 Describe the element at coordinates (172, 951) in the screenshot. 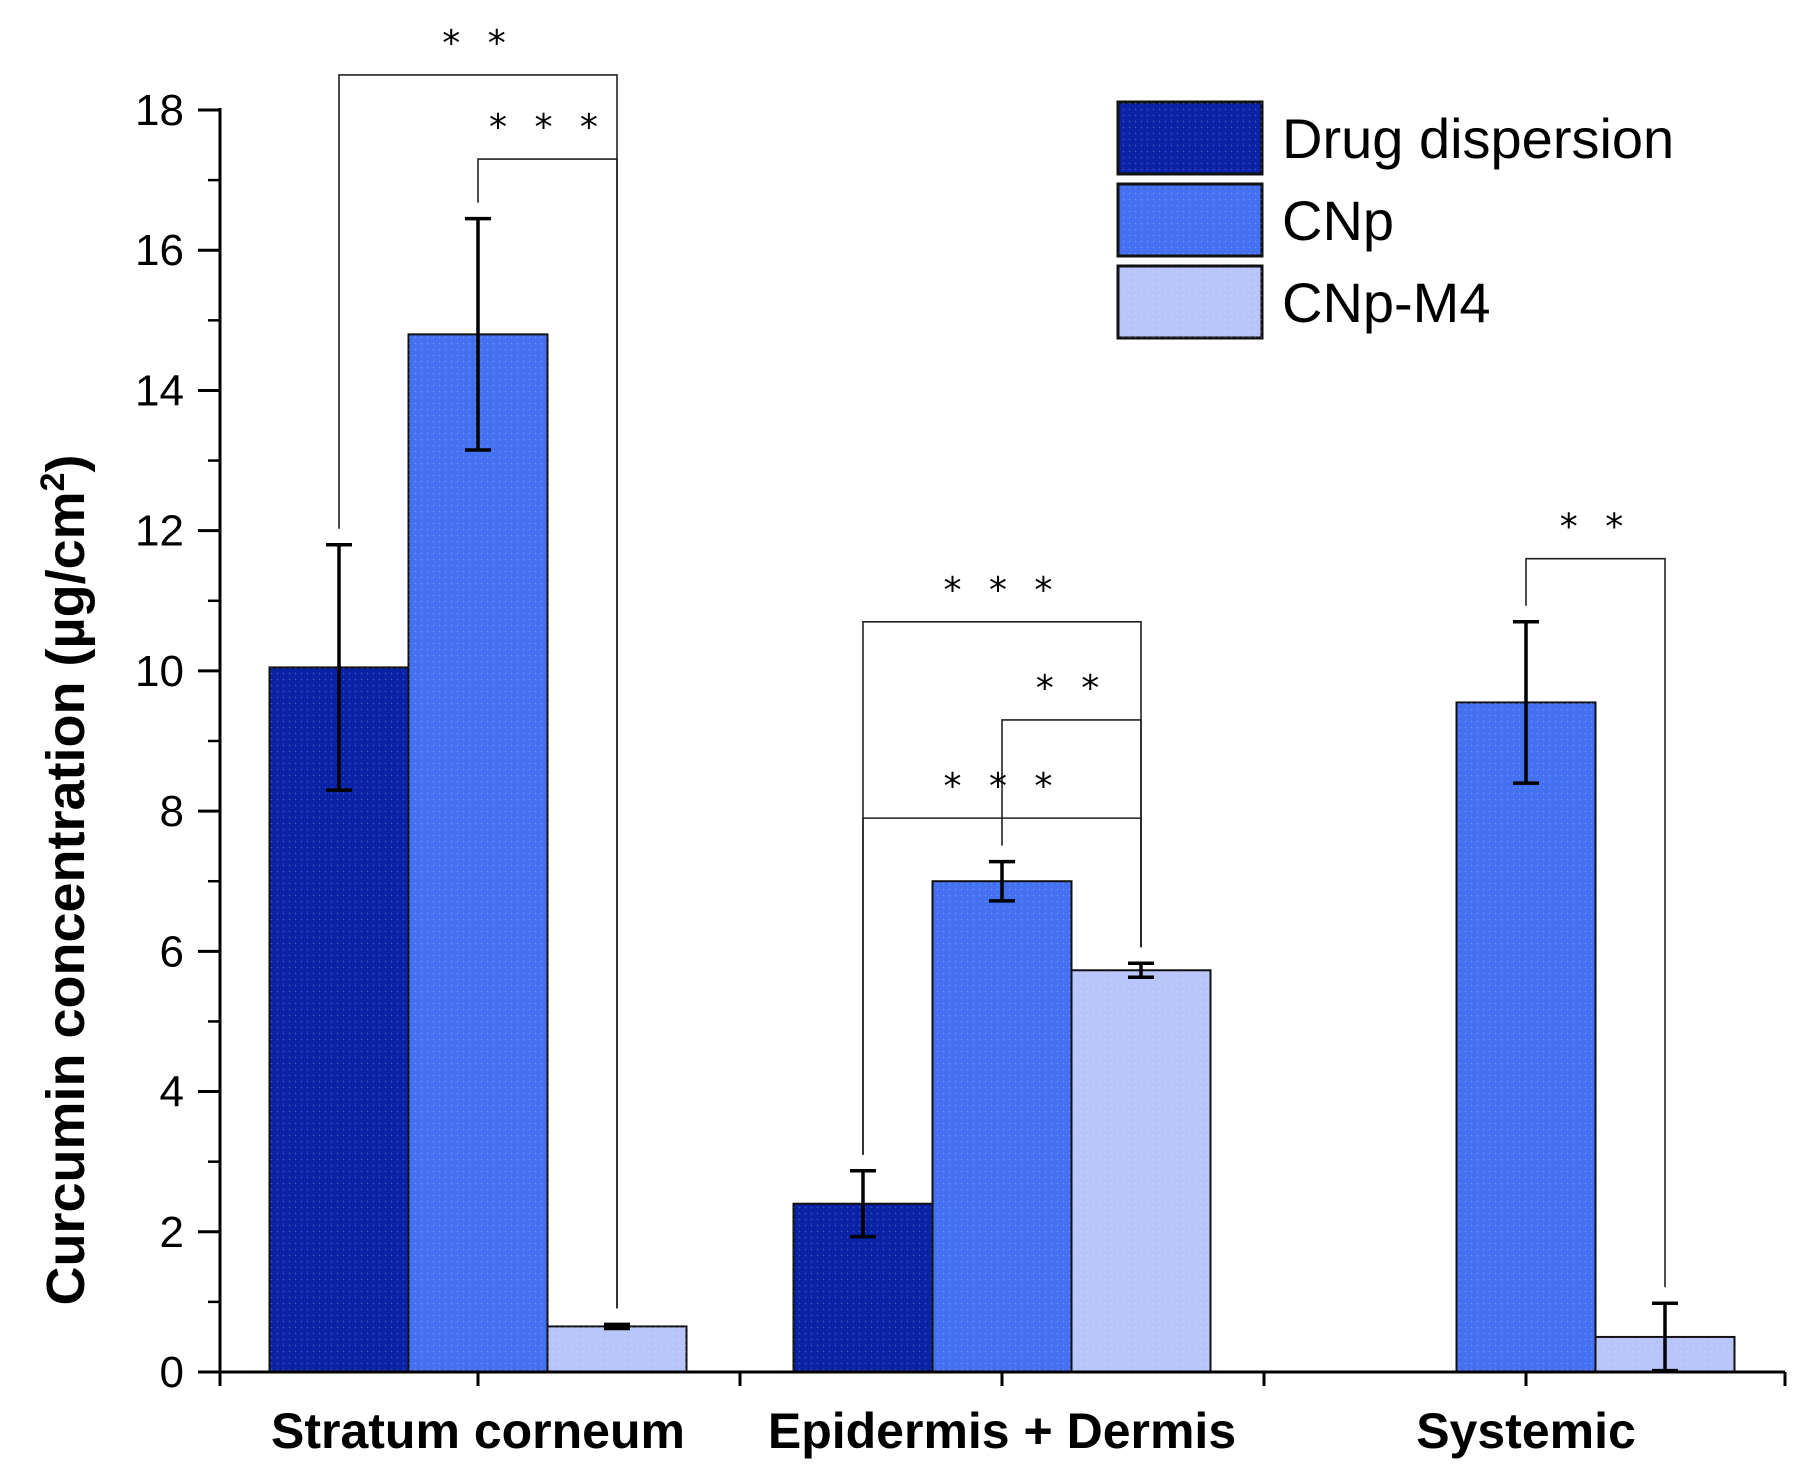

I see `y-tick-label-3: 6` at that location.